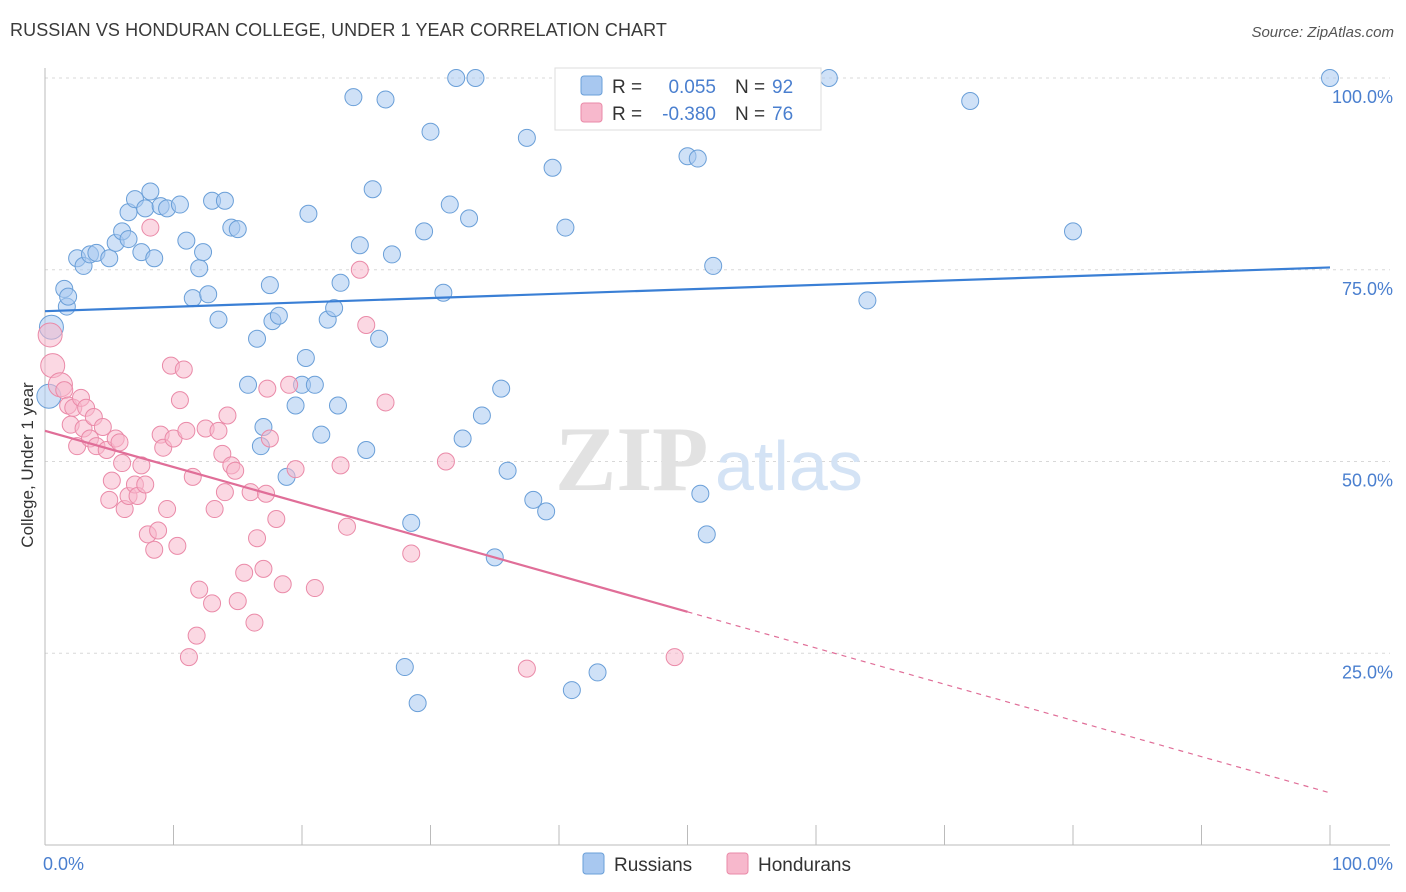 This screenshot has height=892, width=1406. What do you see at coordinates (804, 865) in the screenshot?
I see `legend-label-hondurans: Hondurans` at bounding box center [804, 865].